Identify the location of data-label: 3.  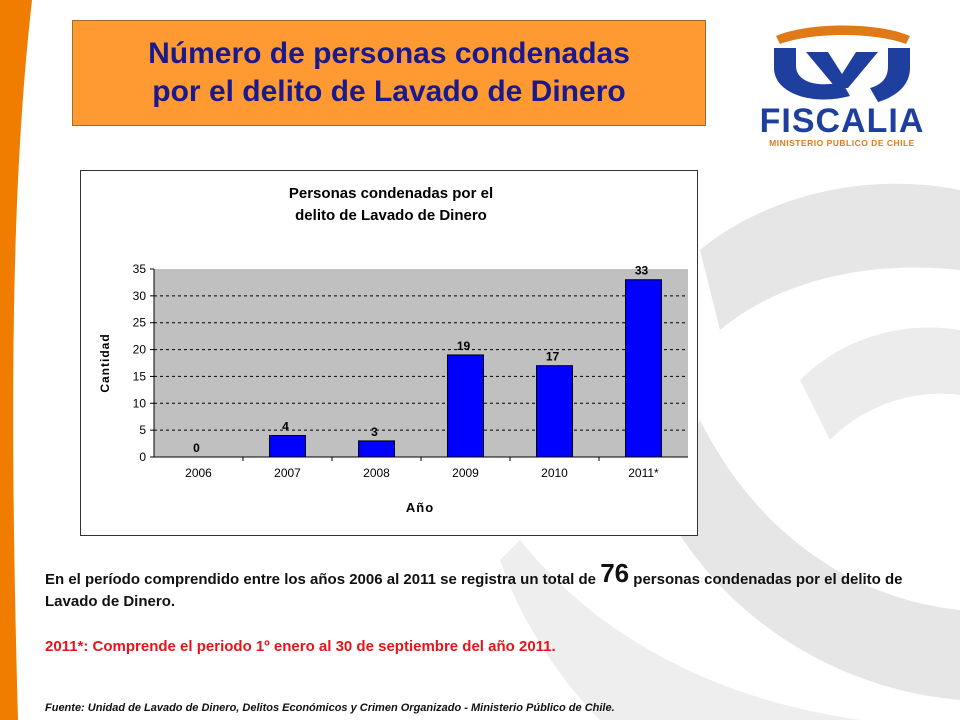
(374, 432).